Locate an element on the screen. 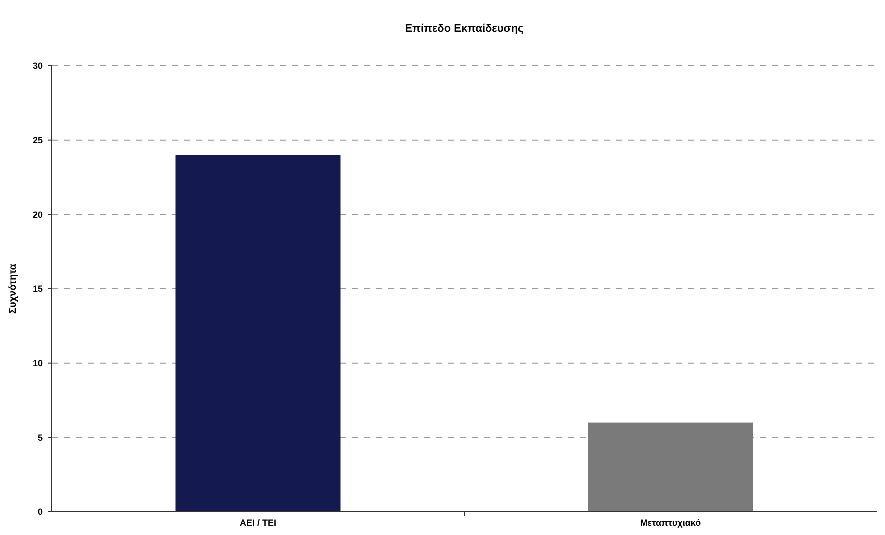 The image size is (885, 535). y-tick-label: 15 is located at coordinates (37, 289).